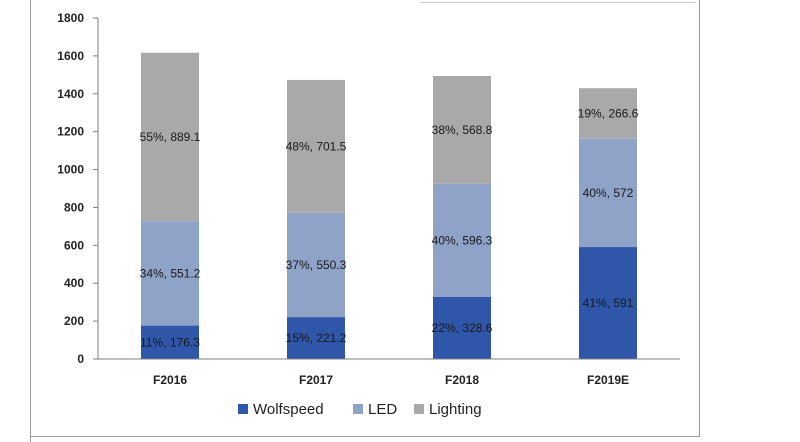  I want to click on legend-label-lighting: Lighting, so click(455, 409).